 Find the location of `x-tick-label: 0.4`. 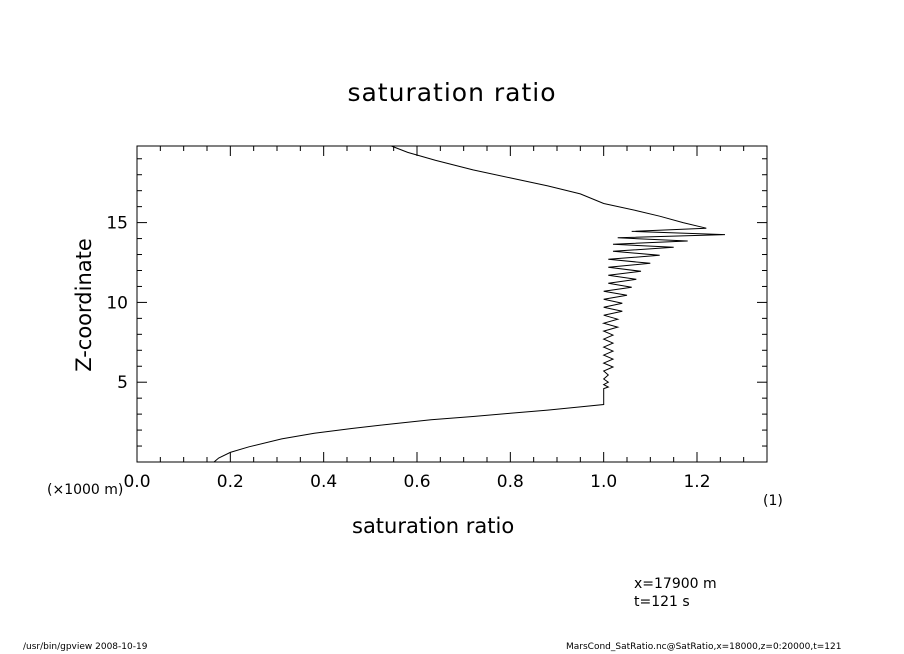

x-tick-label: 0.4 is located at coordinates (323, 482).